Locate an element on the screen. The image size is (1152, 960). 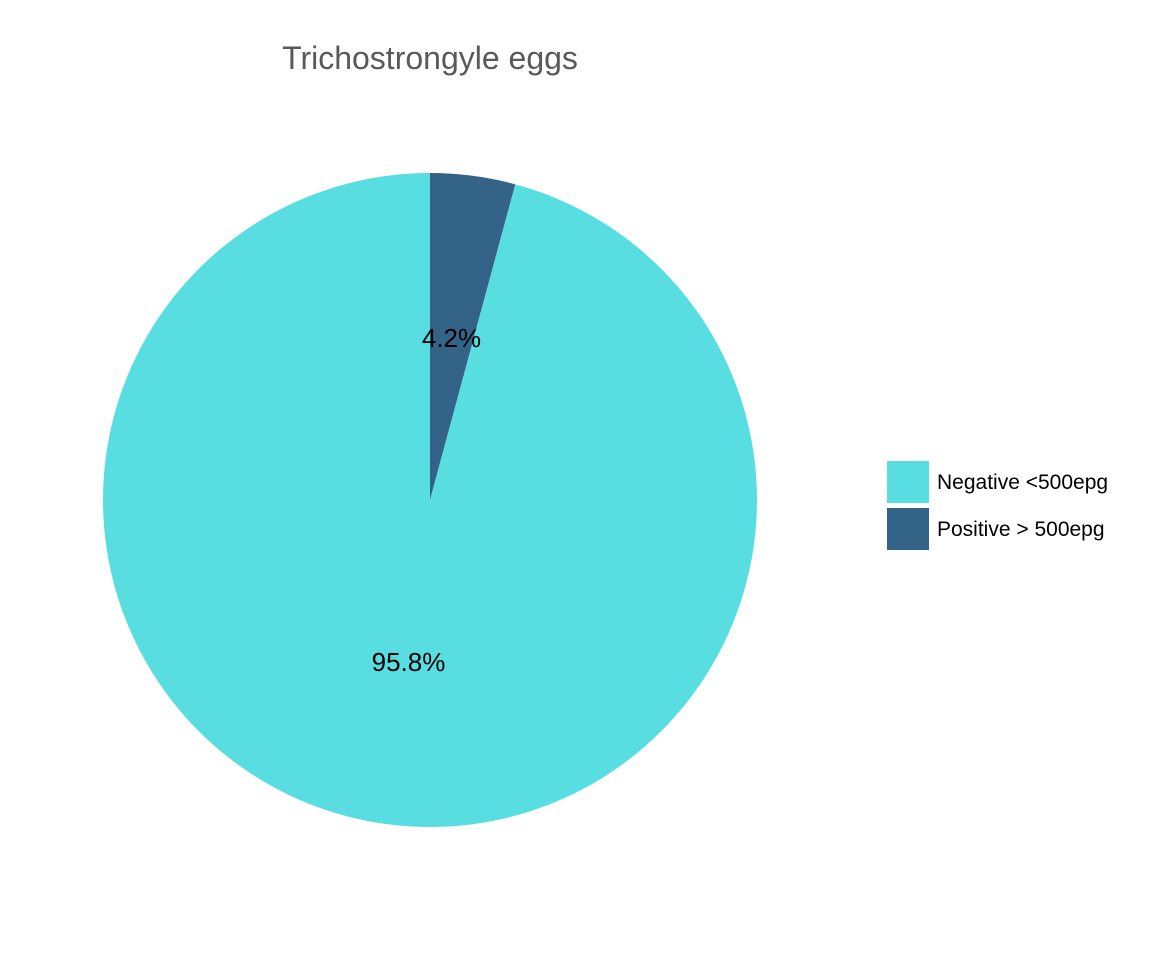
pie-slice is located at coordinates (473, 336).